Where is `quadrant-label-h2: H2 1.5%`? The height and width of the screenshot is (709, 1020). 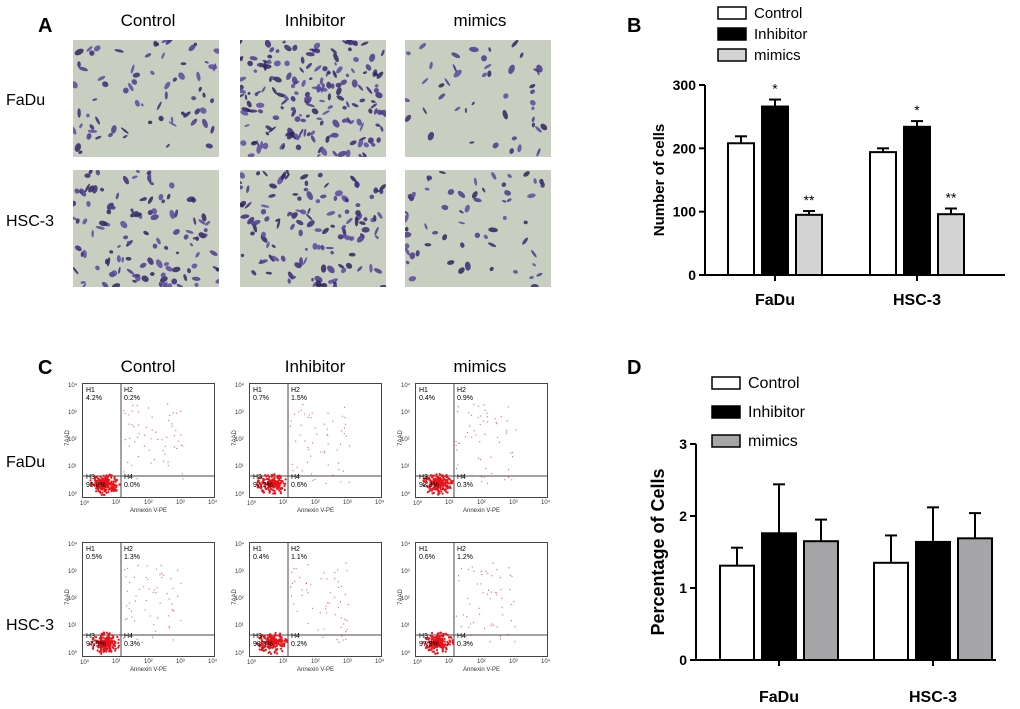 quadrant-label-h2: H2 1.5% is located at coordinates (299, 394).